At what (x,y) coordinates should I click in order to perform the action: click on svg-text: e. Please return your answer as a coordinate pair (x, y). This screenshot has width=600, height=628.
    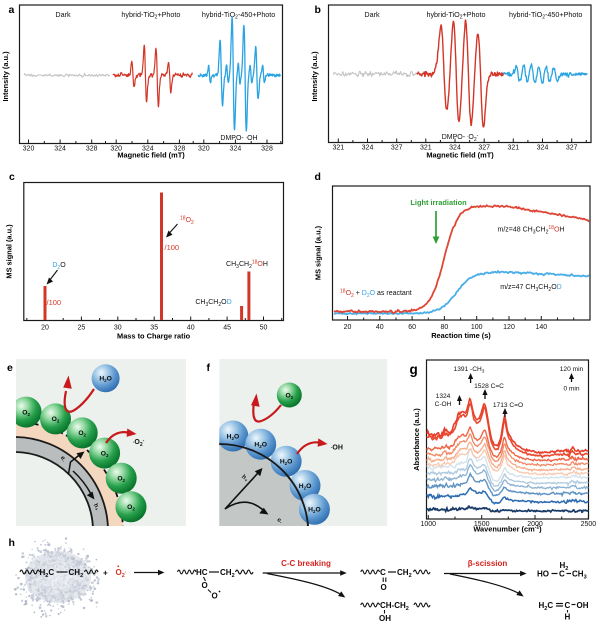
    Looking at the image, I should click on (10, 368).